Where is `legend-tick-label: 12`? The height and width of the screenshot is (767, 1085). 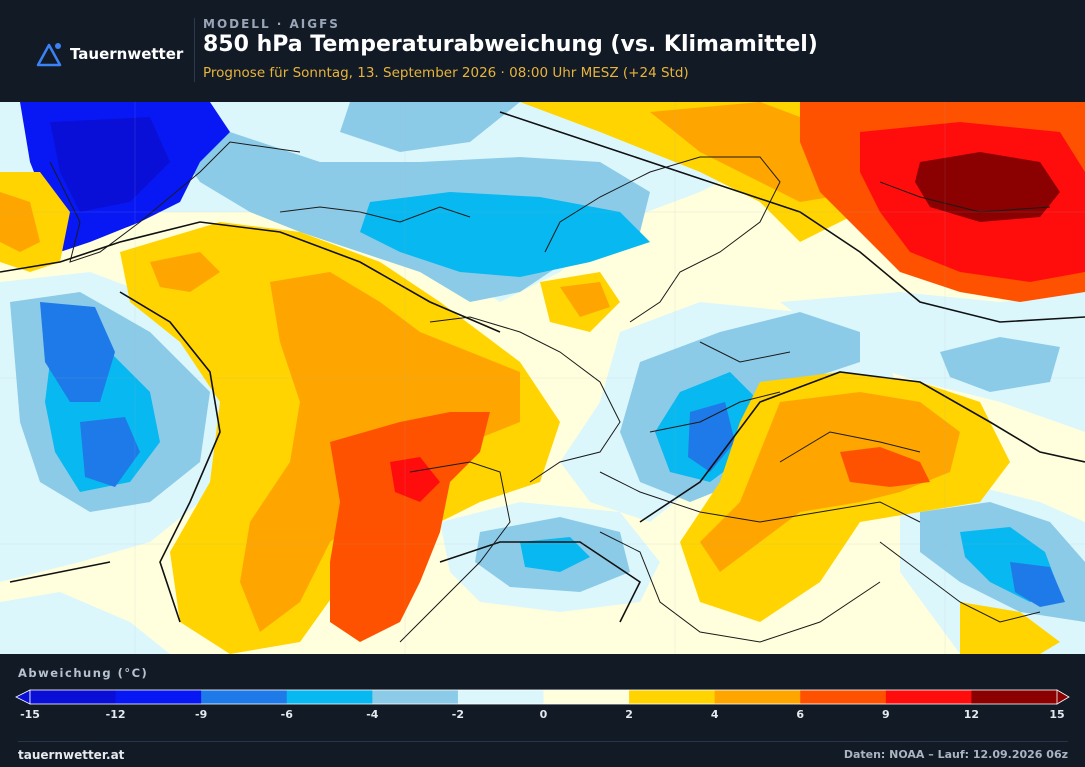 legend-tick-label: 12 is located at coordinates (971, 714).